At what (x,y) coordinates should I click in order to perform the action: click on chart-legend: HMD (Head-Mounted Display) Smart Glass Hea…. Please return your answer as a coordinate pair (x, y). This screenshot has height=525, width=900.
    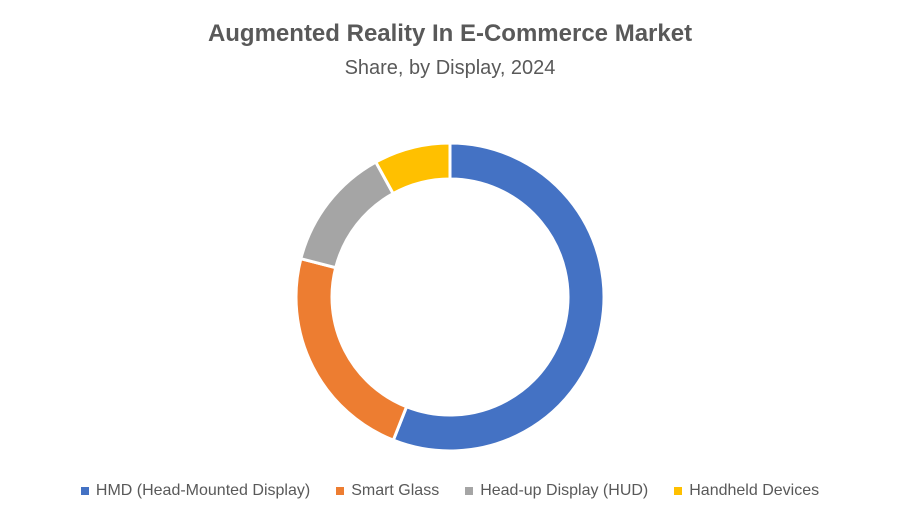
    Looking at the image, I should click on (450, 491).